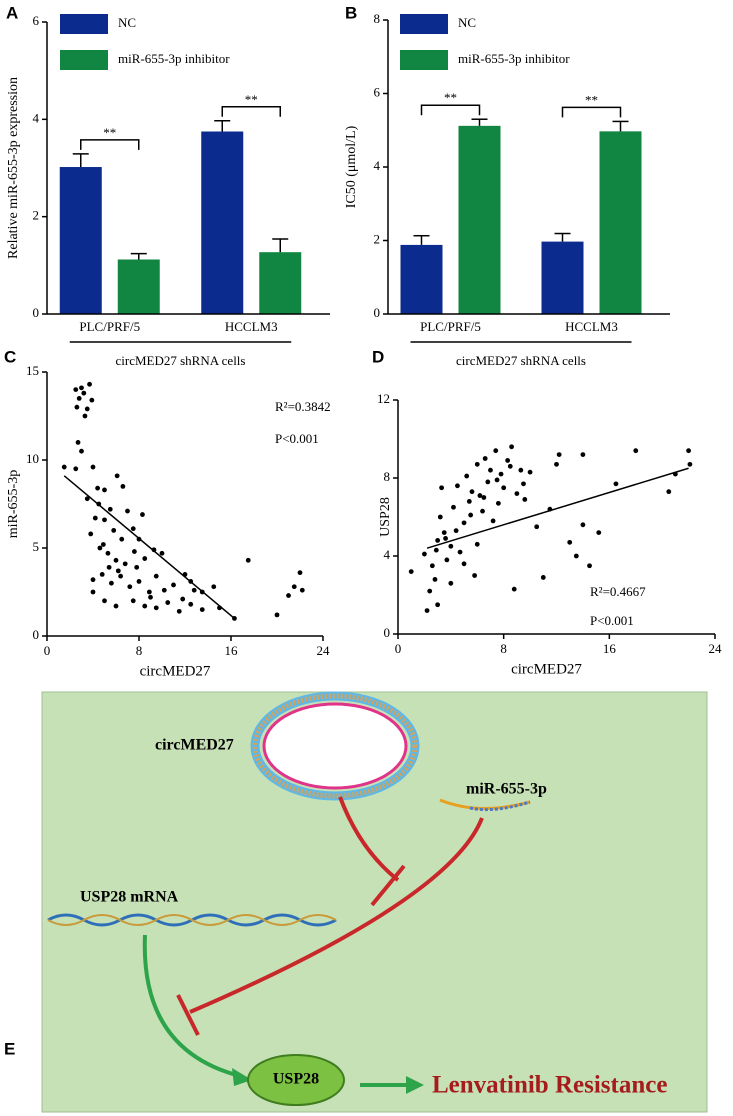 Image resolution: width=733 pixels, height=1116 pixels. I want to click on y-tick-label: 4, so click(36, 117).